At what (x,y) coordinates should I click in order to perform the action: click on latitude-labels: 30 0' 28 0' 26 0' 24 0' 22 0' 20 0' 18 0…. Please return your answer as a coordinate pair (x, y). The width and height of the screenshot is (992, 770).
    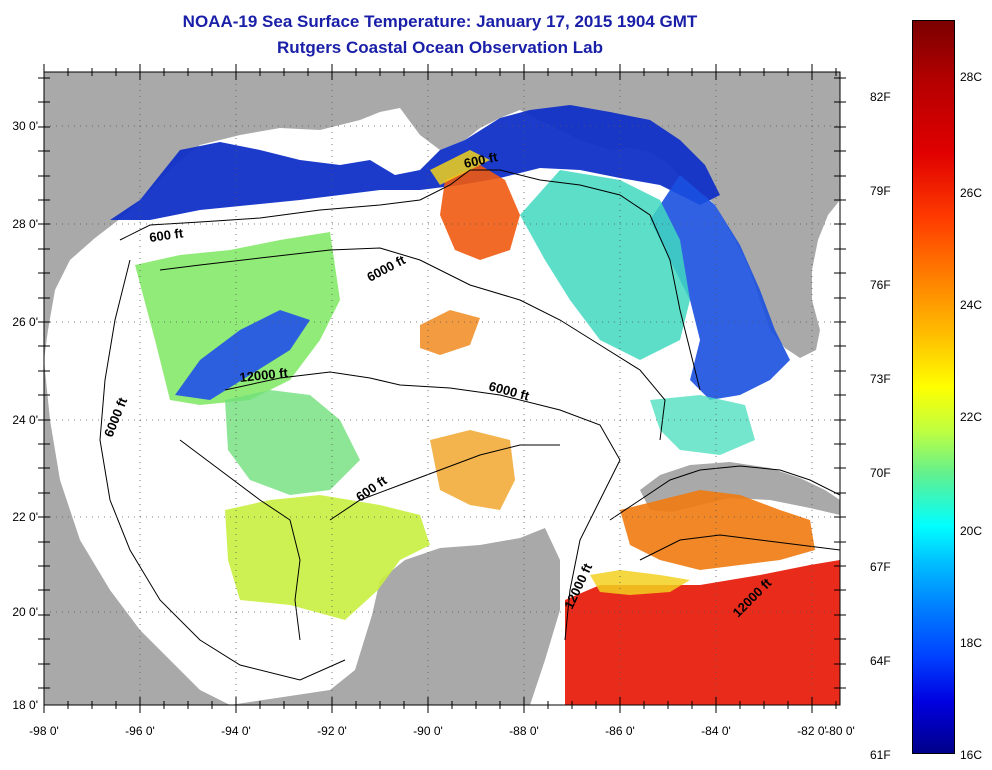
    Looking at the image, I should click on (25, 415).